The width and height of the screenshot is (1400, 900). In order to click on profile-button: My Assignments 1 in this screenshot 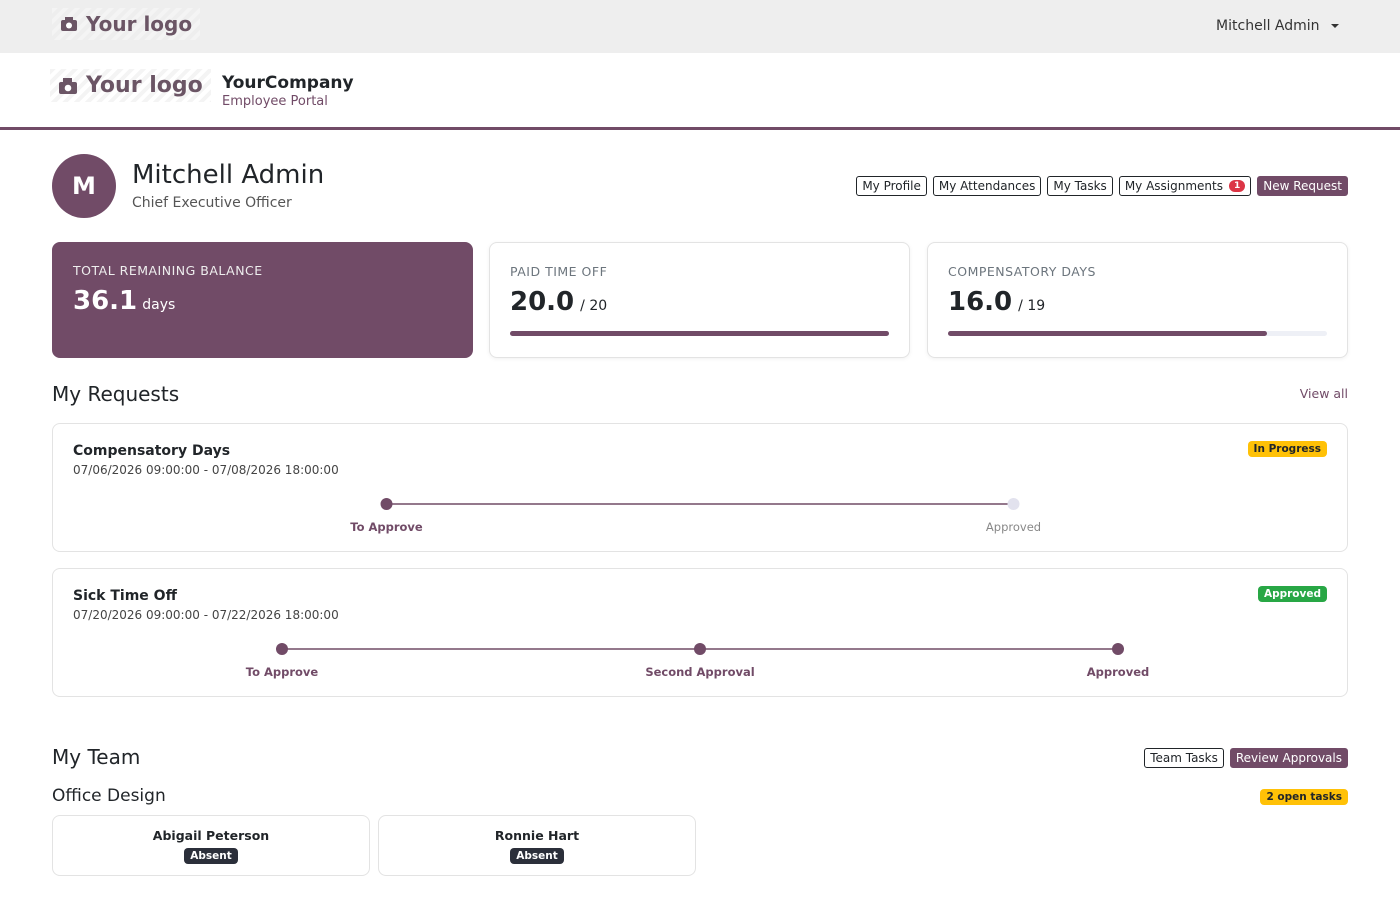, I will do `click(1185, 186)`.